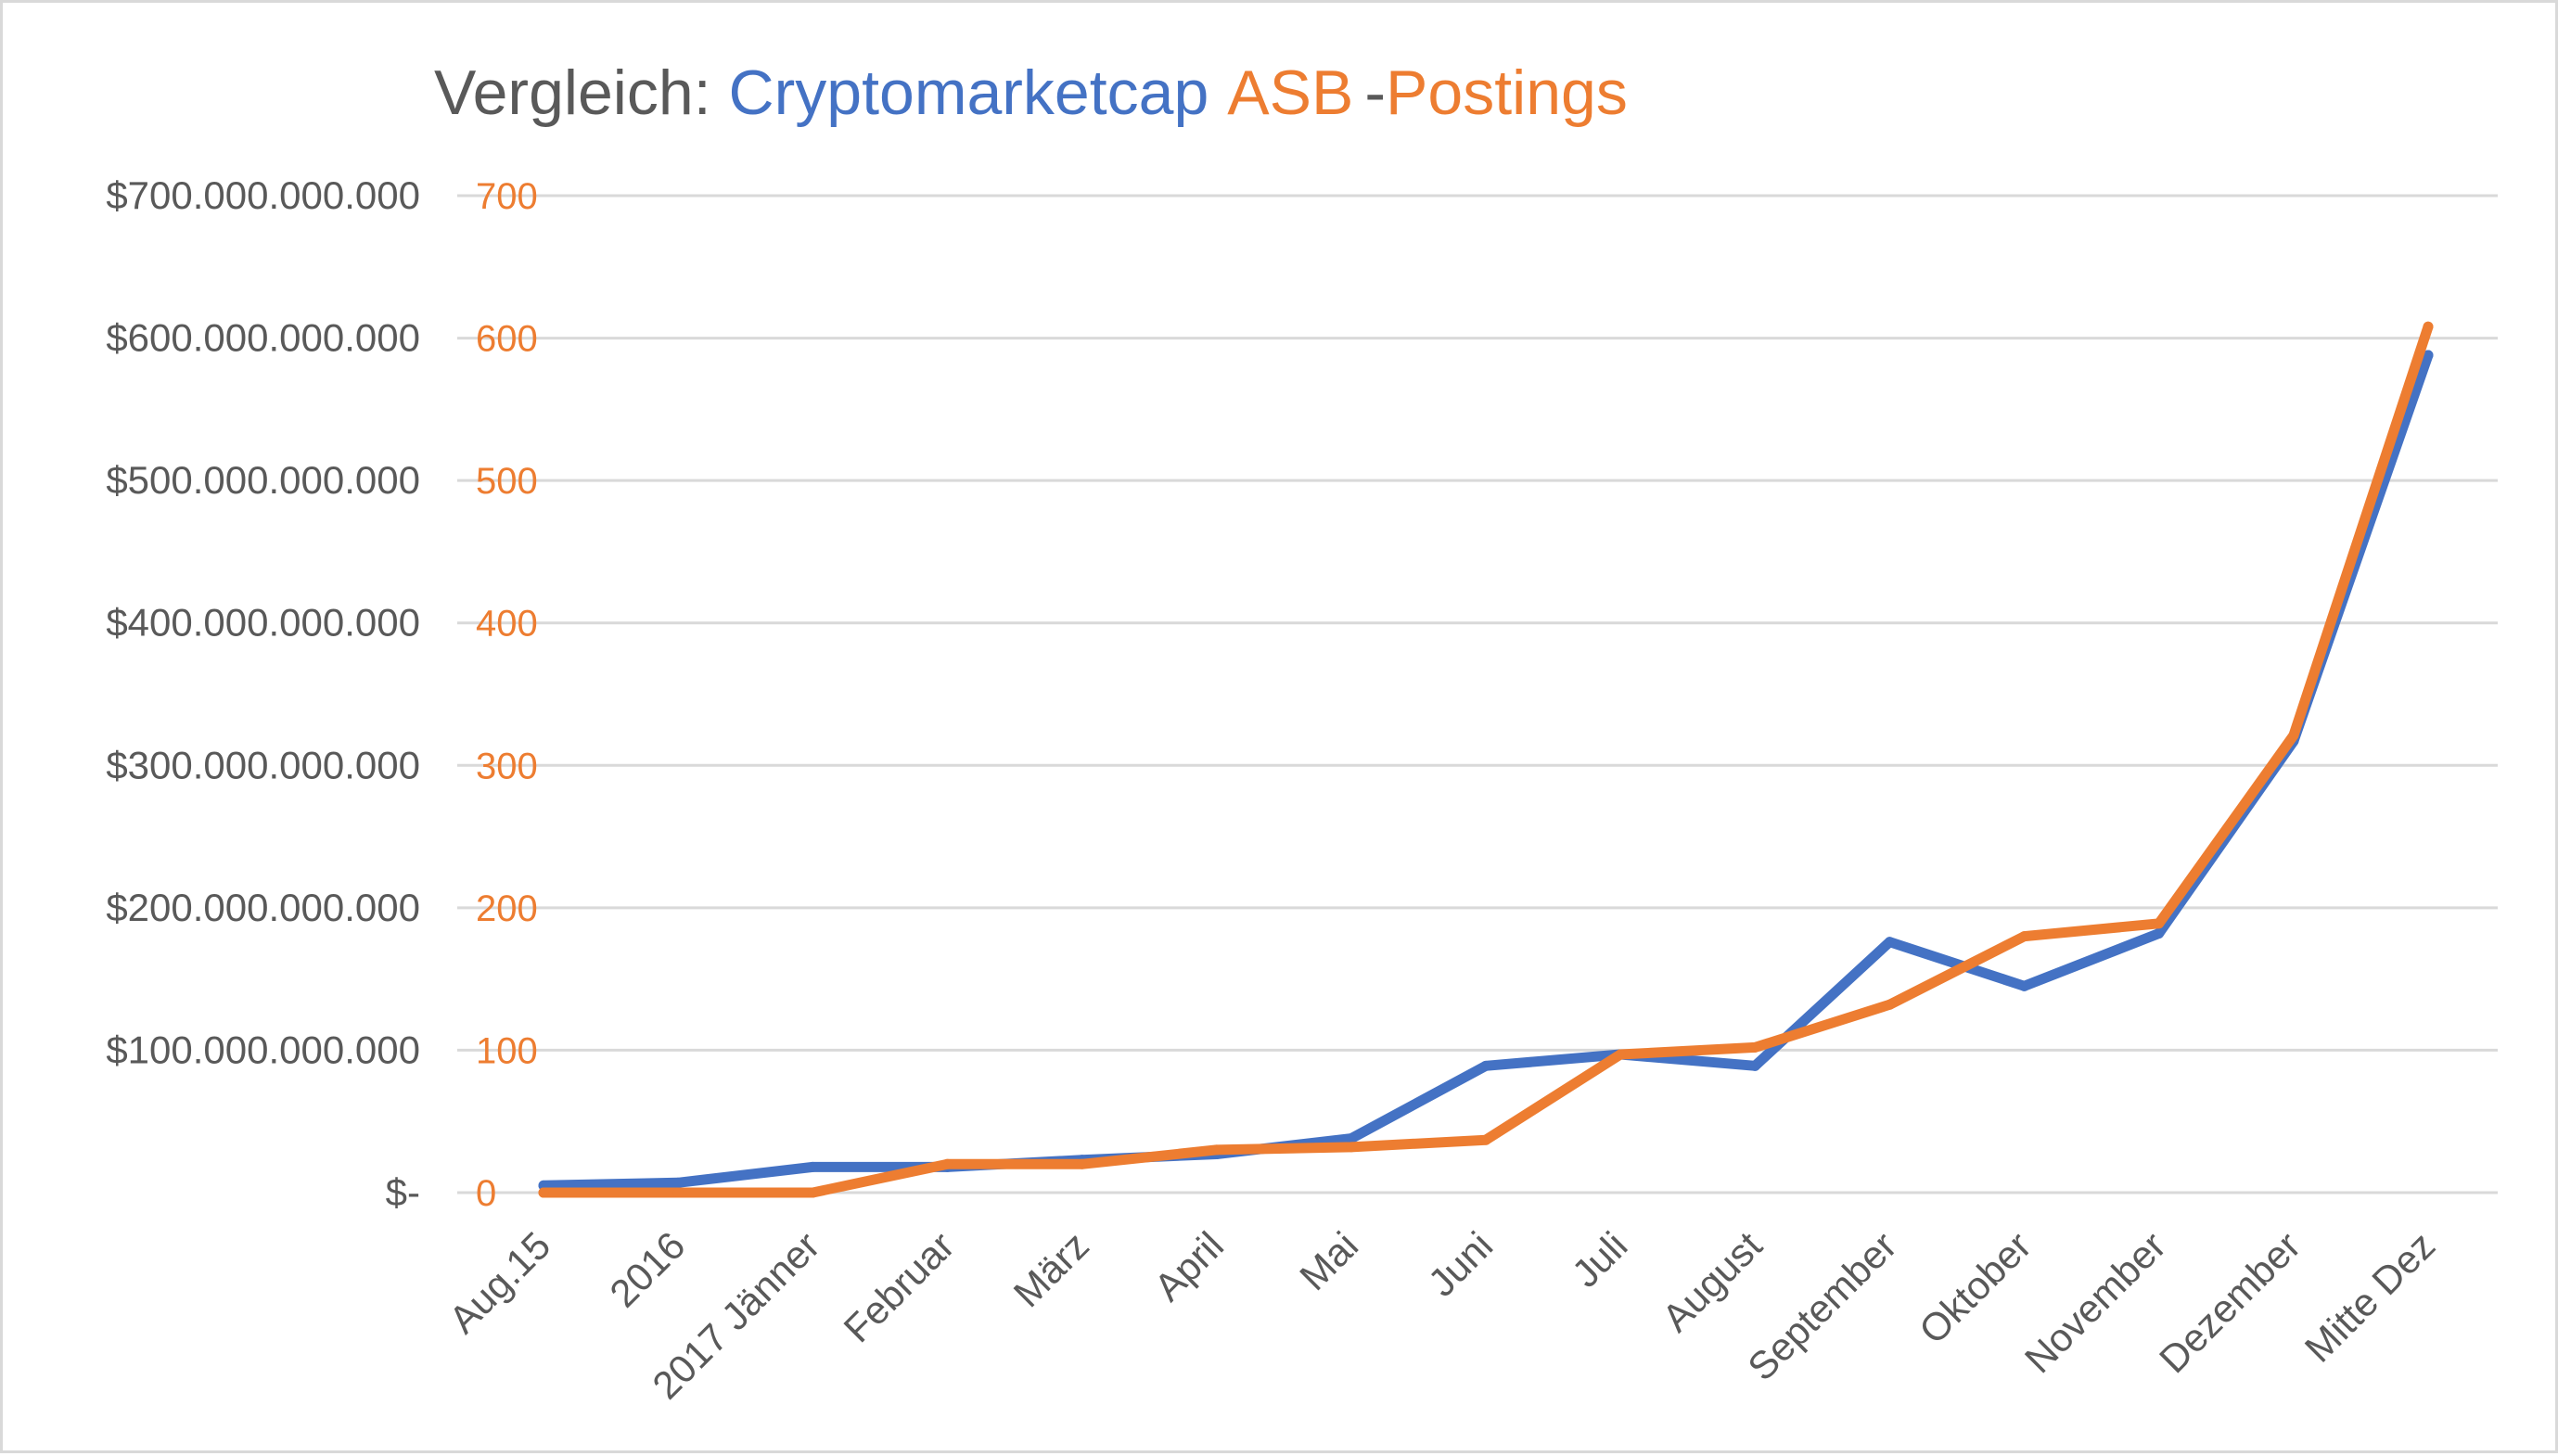  I want to click on y-tick-label-left: $100.000.000.000, so click(263, 1049).